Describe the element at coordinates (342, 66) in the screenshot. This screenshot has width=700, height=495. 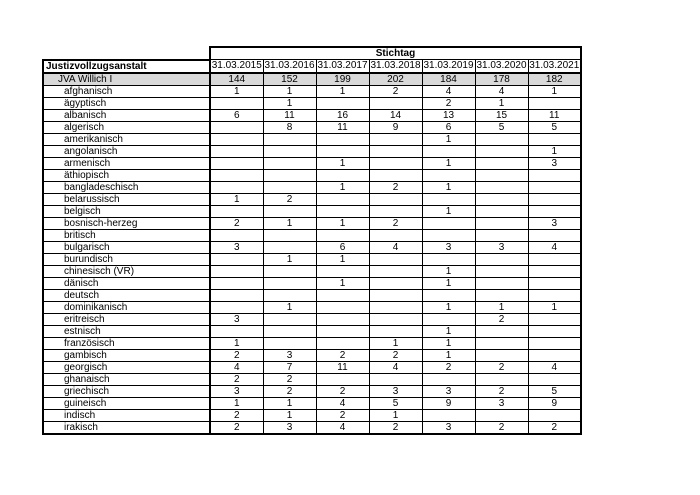
I see `date-column-header: 31.03.2017` at that location.